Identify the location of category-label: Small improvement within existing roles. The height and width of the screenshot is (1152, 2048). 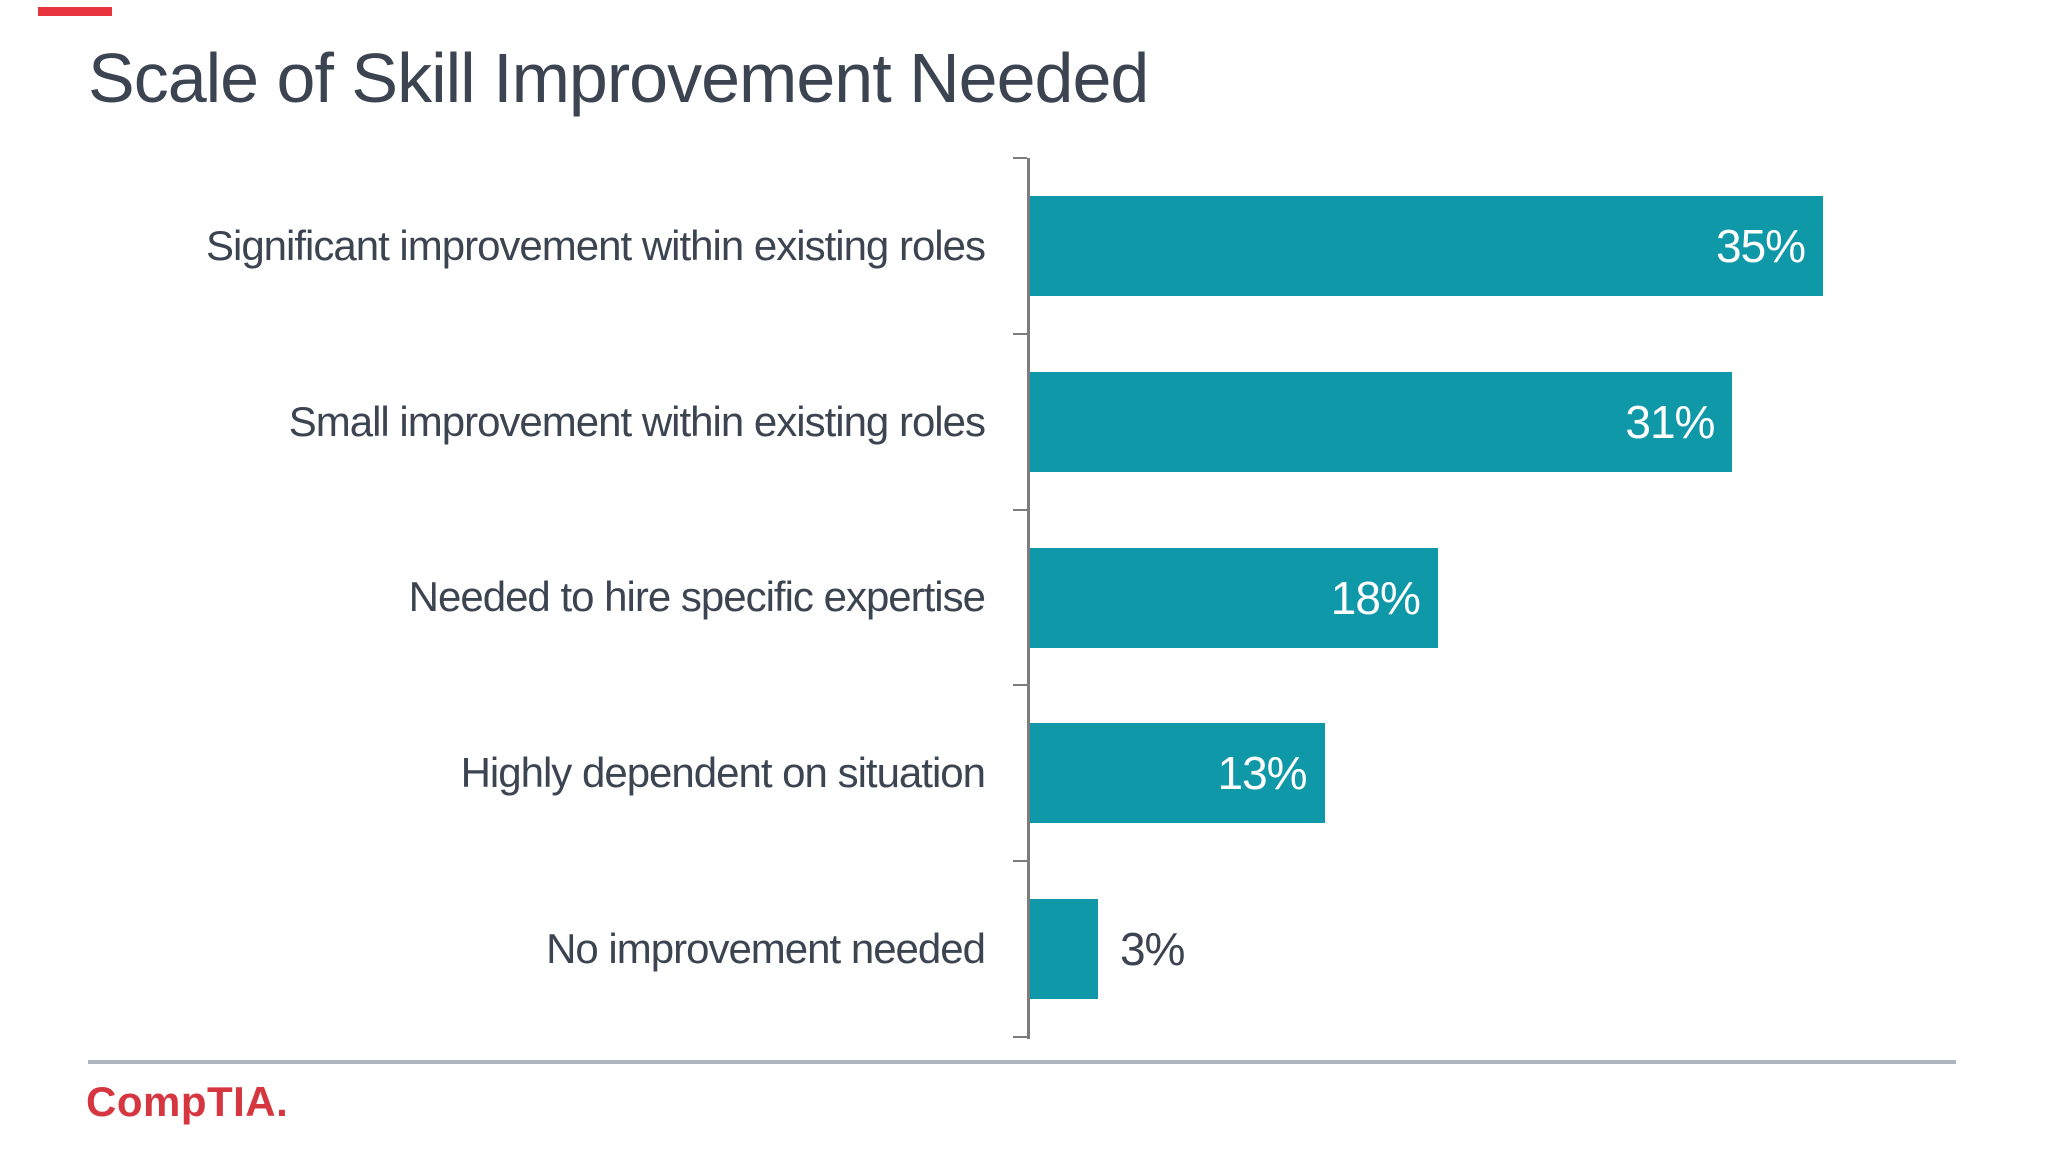
(637, 421).